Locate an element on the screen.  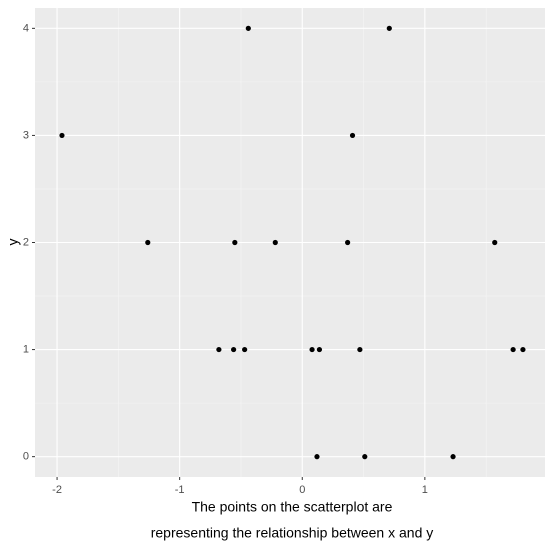
y-tick-label: 0 is located at coordinates (26, 457).